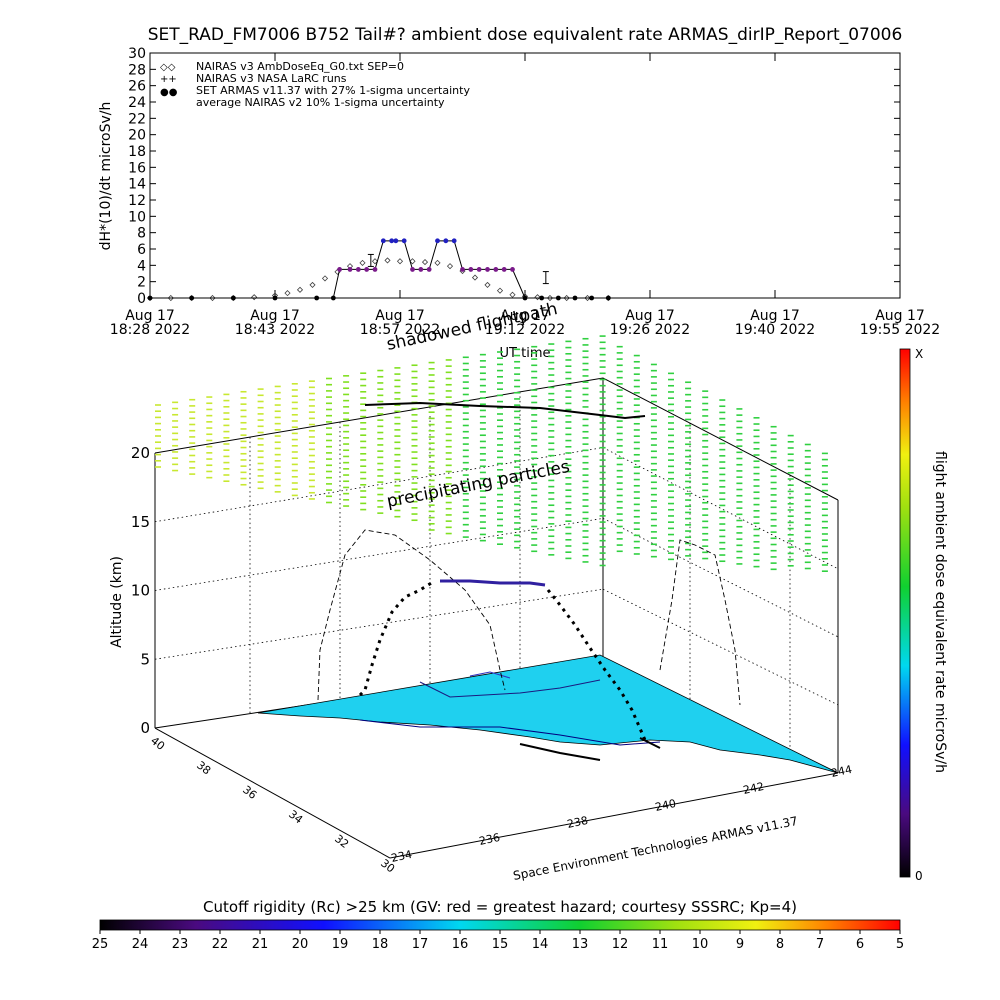 The image size is (1000, 1000). I want to click on lat-tick-label: 38, so click(203, 768).